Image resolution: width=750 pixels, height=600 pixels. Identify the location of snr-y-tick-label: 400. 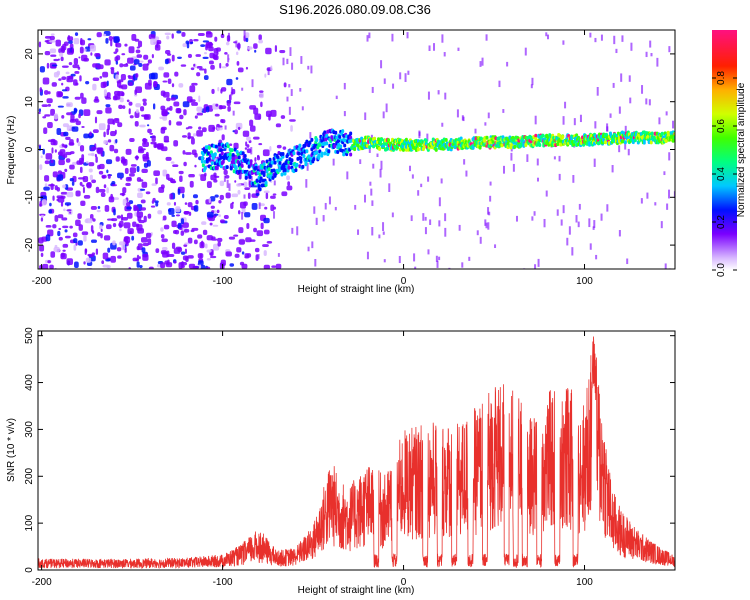
(29, 382).